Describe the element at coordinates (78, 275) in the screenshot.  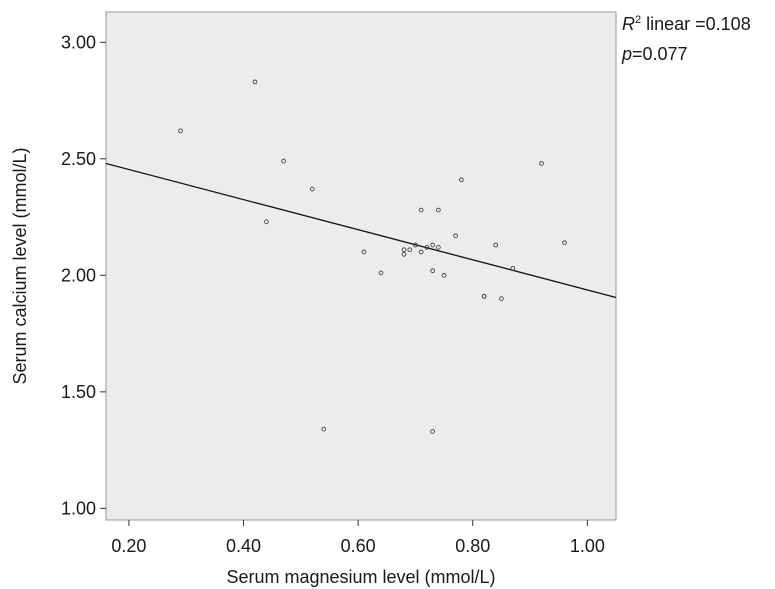
I see `y-tick-label: 2.00` at that location.